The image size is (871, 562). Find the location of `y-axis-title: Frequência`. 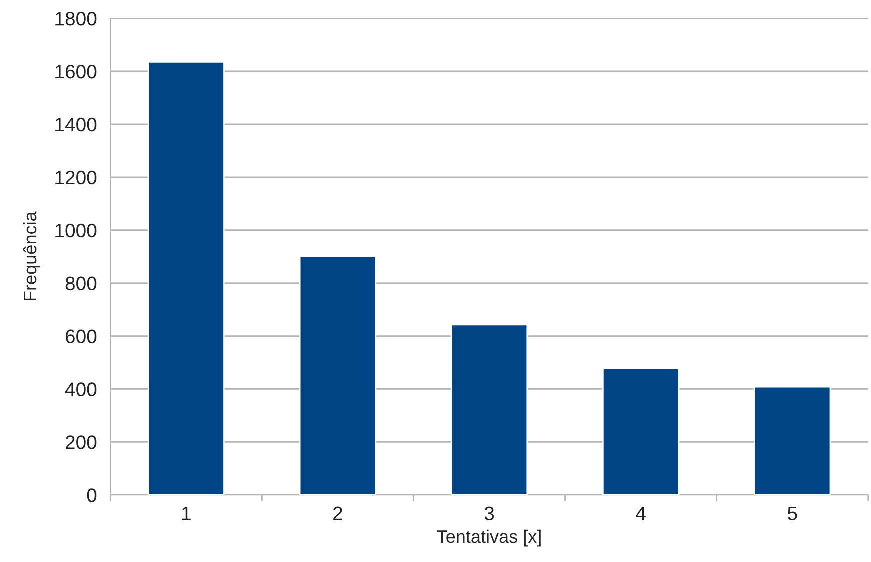

y-axis-title: Frequência is located at coordinates (31, 256).